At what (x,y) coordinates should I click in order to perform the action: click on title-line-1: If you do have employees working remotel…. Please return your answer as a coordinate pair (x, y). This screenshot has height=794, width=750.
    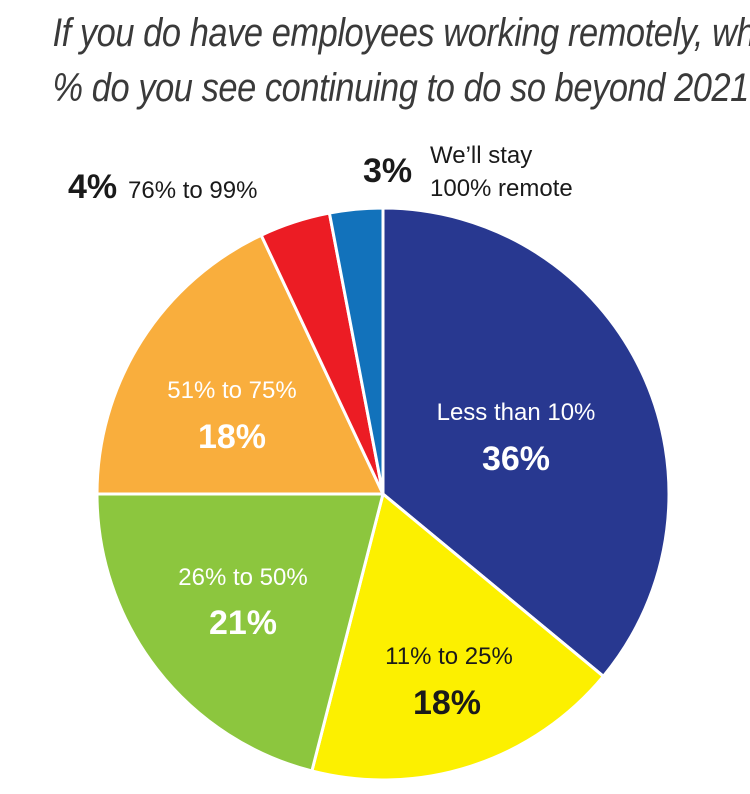
    Looking at the image, I should click on (401, 33).